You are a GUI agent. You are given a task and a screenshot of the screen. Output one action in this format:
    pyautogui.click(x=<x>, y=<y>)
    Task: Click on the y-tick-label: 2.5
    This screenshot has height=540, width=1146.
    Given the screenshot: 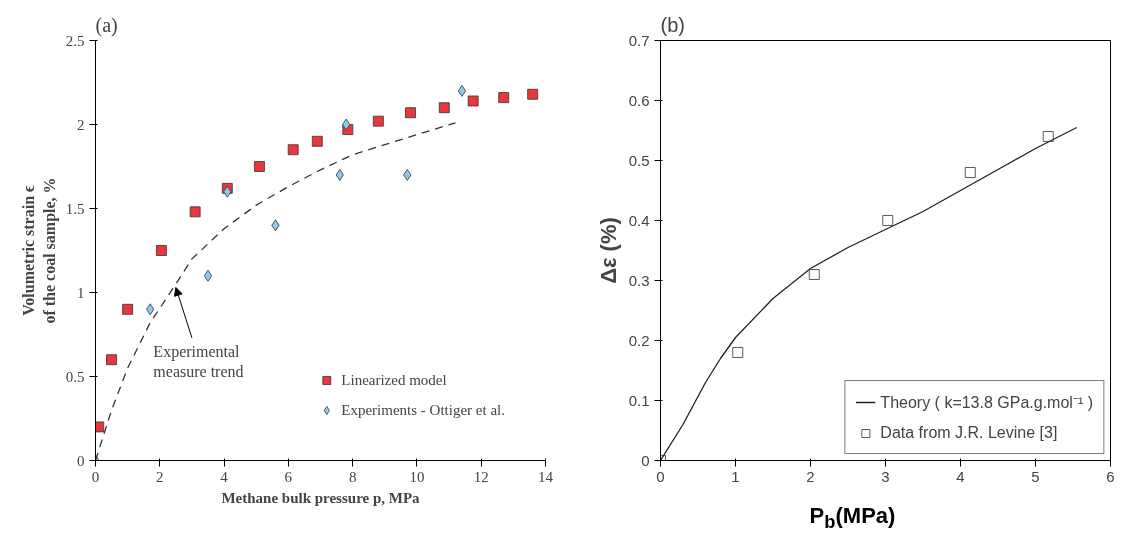 What is the action you would take?
    pyautogui.click(x=75, y=40)
    